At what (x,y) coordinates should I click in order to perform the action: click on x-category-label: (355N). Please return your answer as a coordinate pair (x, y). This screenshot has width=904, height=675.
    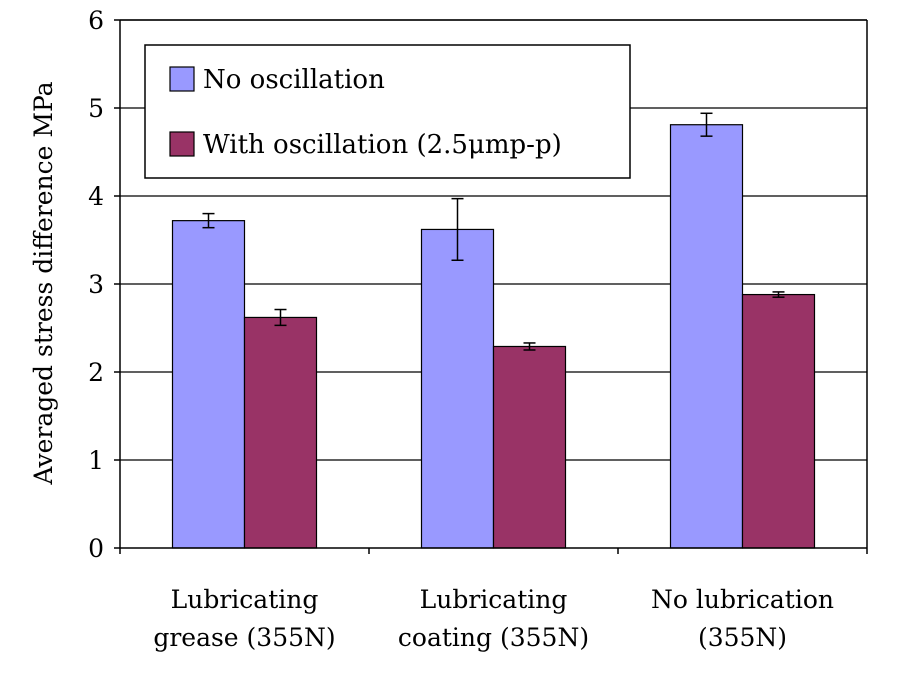
    Looking at the image, I should click on (742, 637).